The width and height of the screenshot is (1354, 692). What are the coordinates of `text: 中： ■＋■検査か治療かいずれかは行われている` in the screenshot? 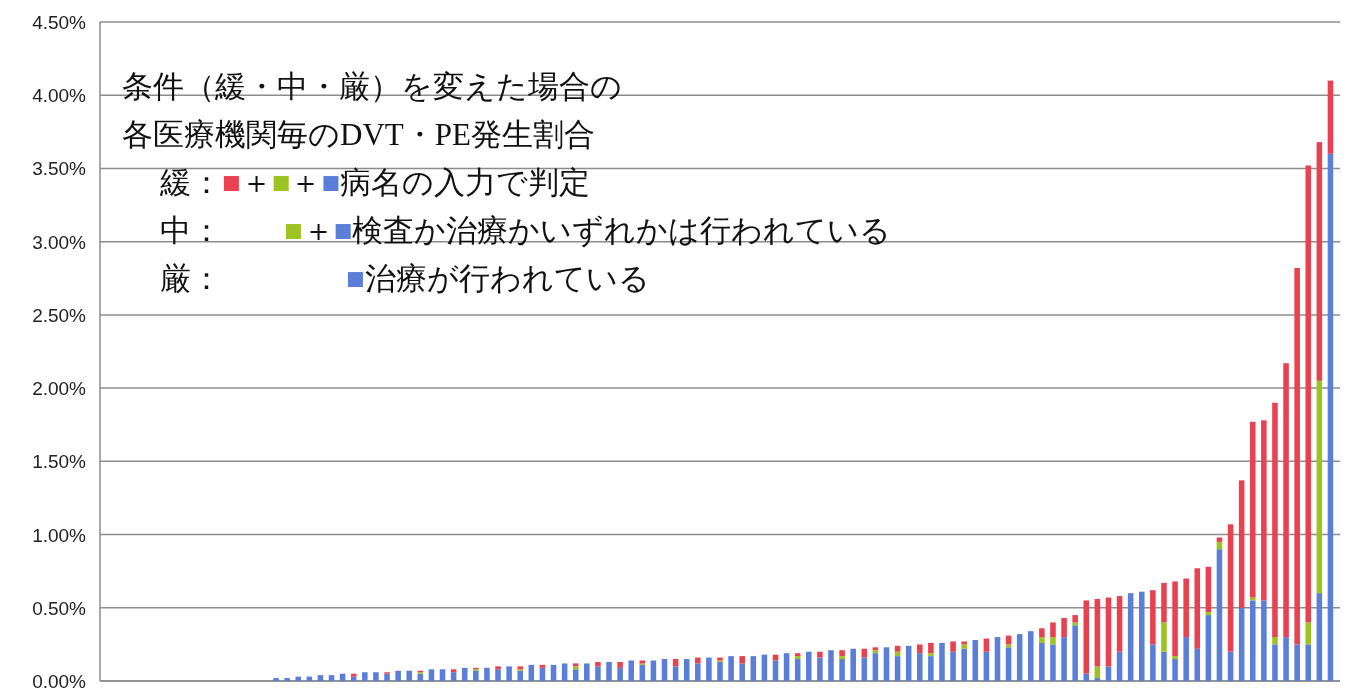 It's located at (526, 230).